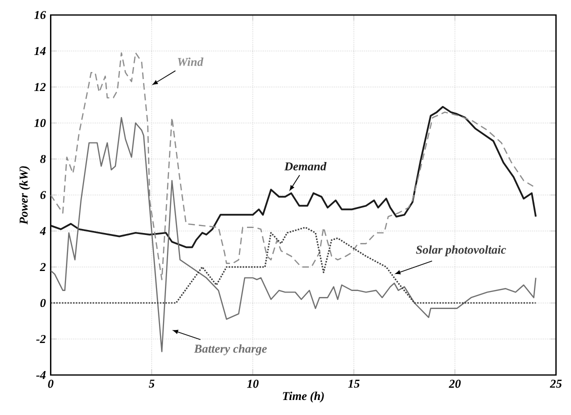 The width and height of the screenshot is (571, 415). What do you see at coordinates (230, 350) in the screenshot?
I see `text: Battery charge` at bounding box center [230, 350].